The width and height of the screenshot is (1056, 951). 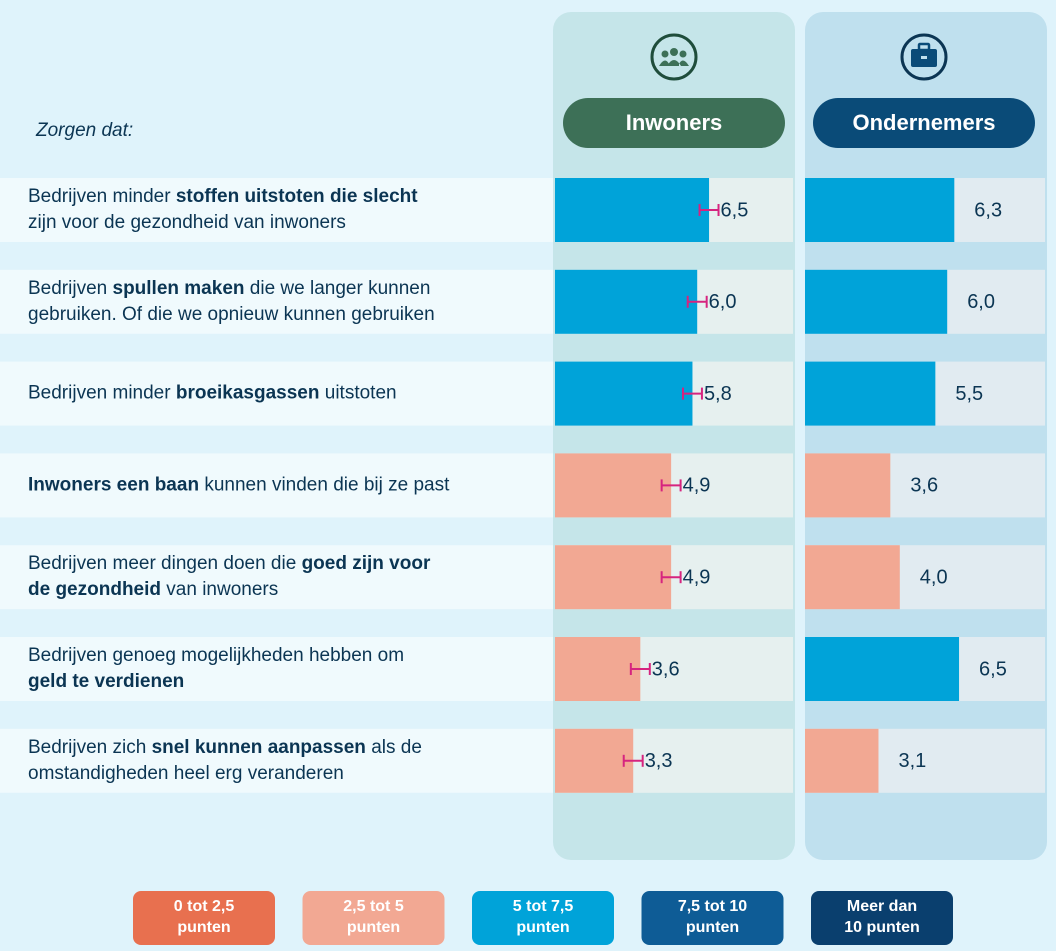 What do you see at coordinates (219, 589) in the screenshot?
I see `label-part: van inwoners` at bounding box center [219, 589].